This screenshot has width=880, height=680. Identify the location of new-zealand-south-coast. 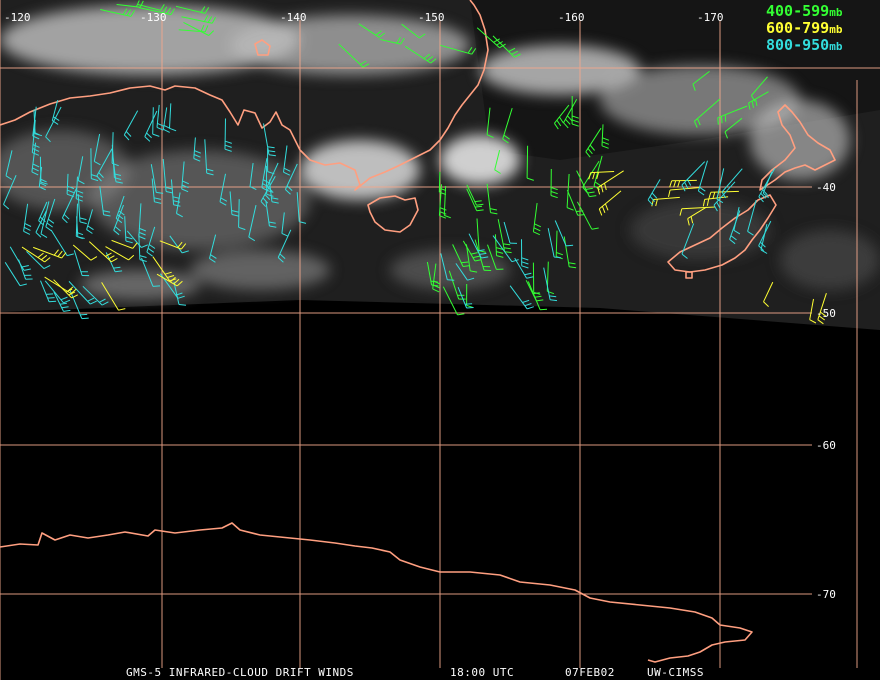
(722, 233).